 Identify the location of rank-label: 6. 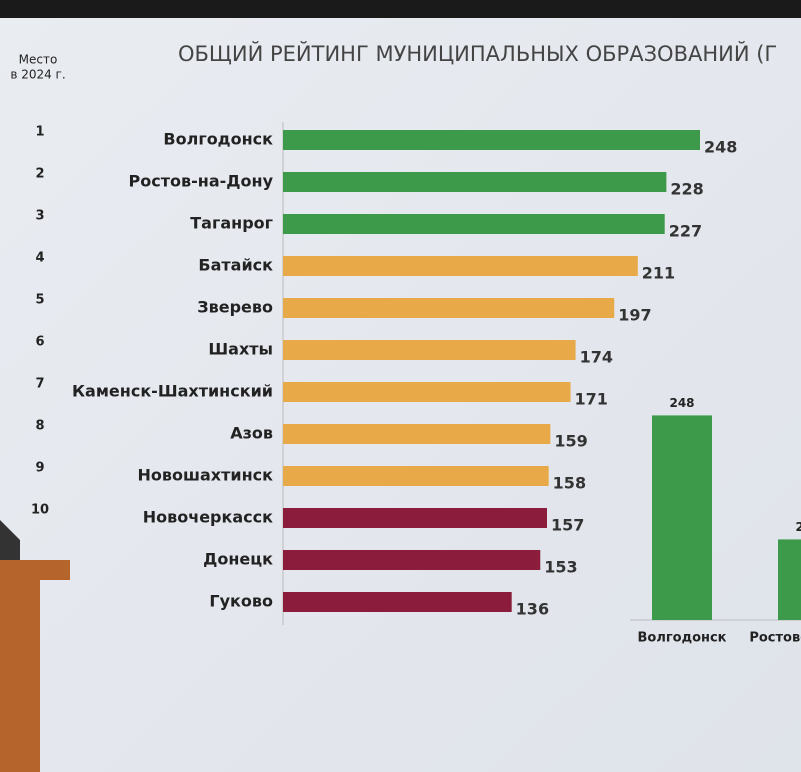
(39, 342).